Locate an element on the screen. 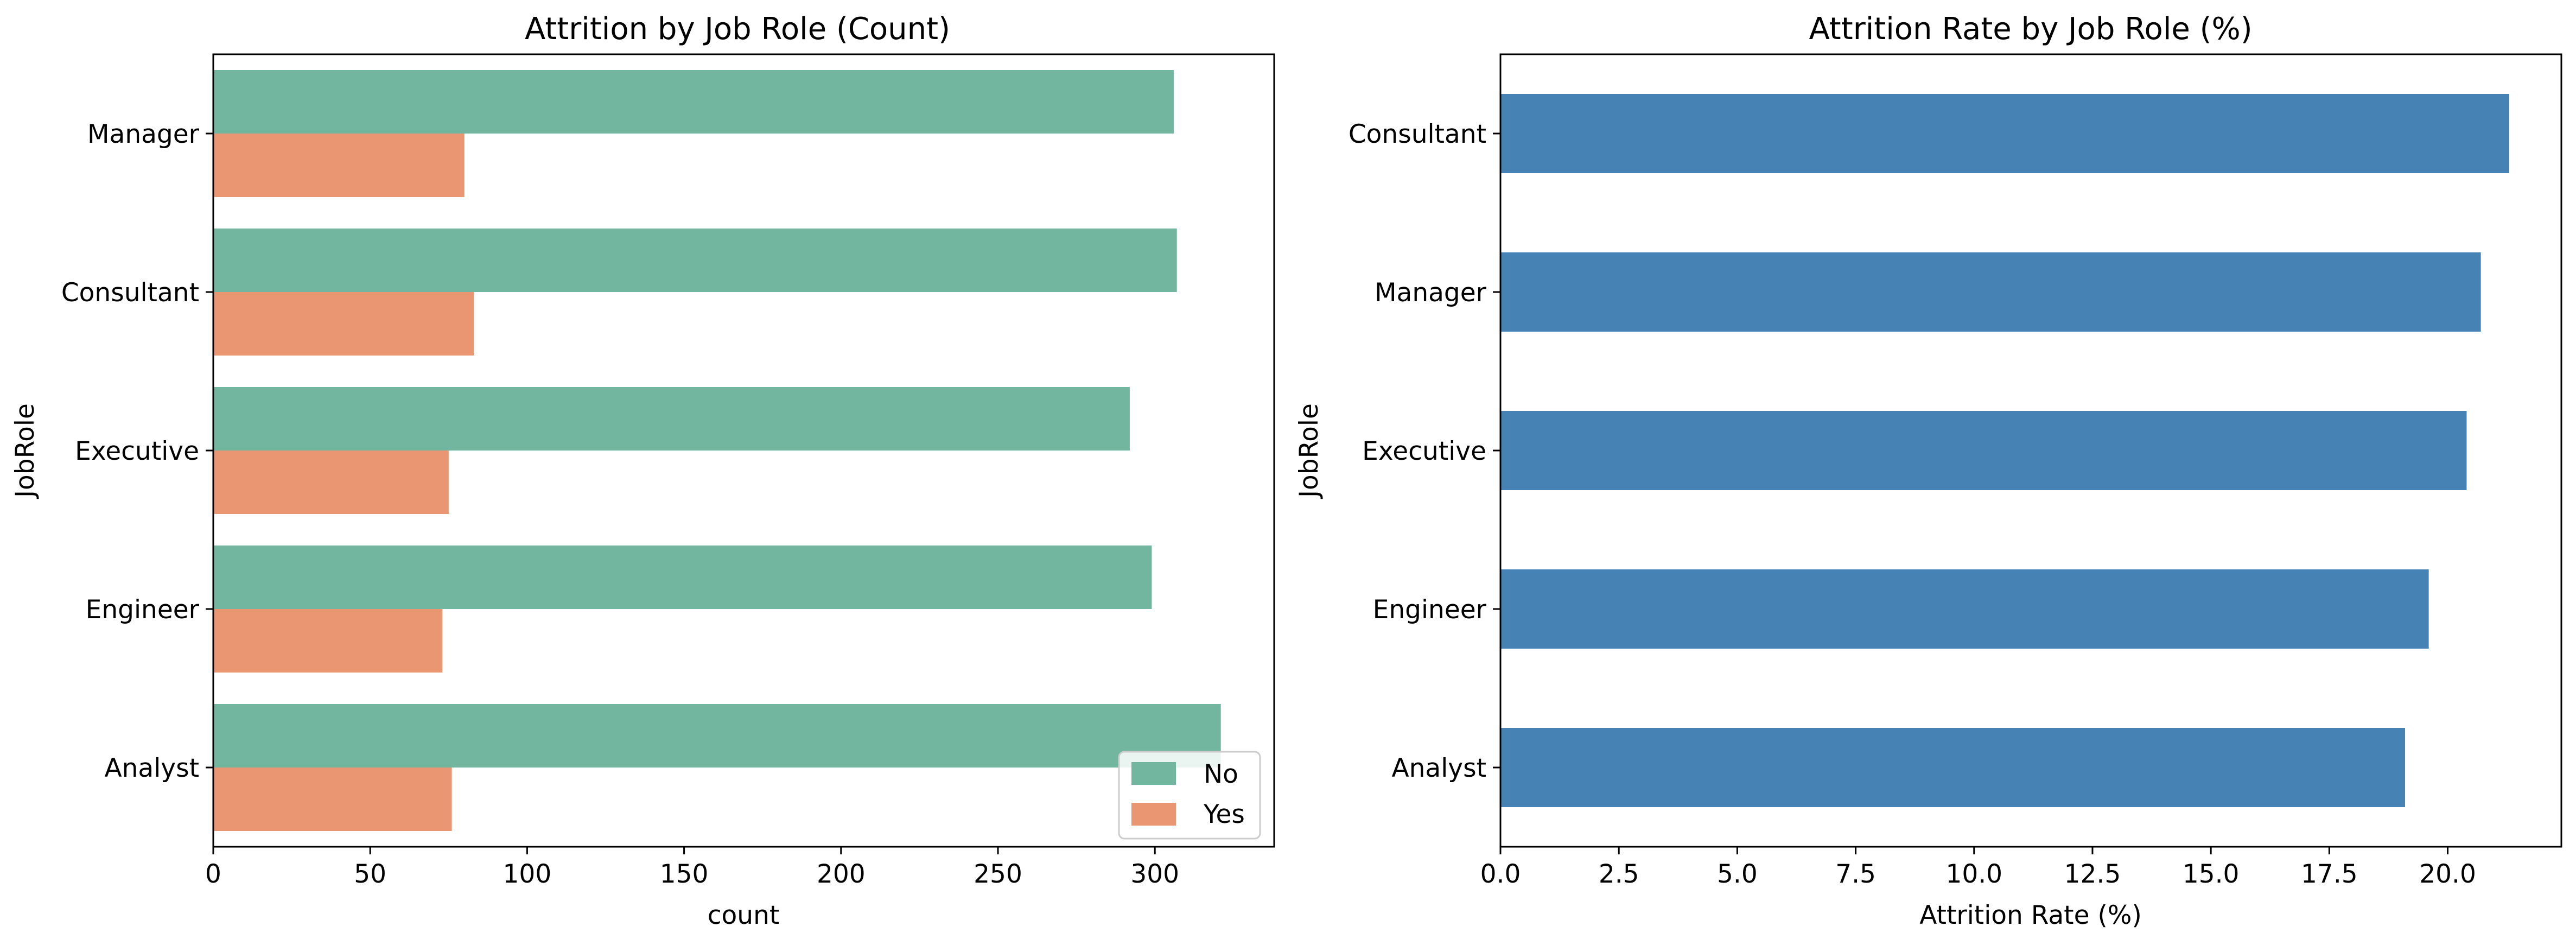 The height and width of the screenshot is (945, 2576). rate-y-tick-label-analyst: Analyst is located at coordinates (1438, 768).